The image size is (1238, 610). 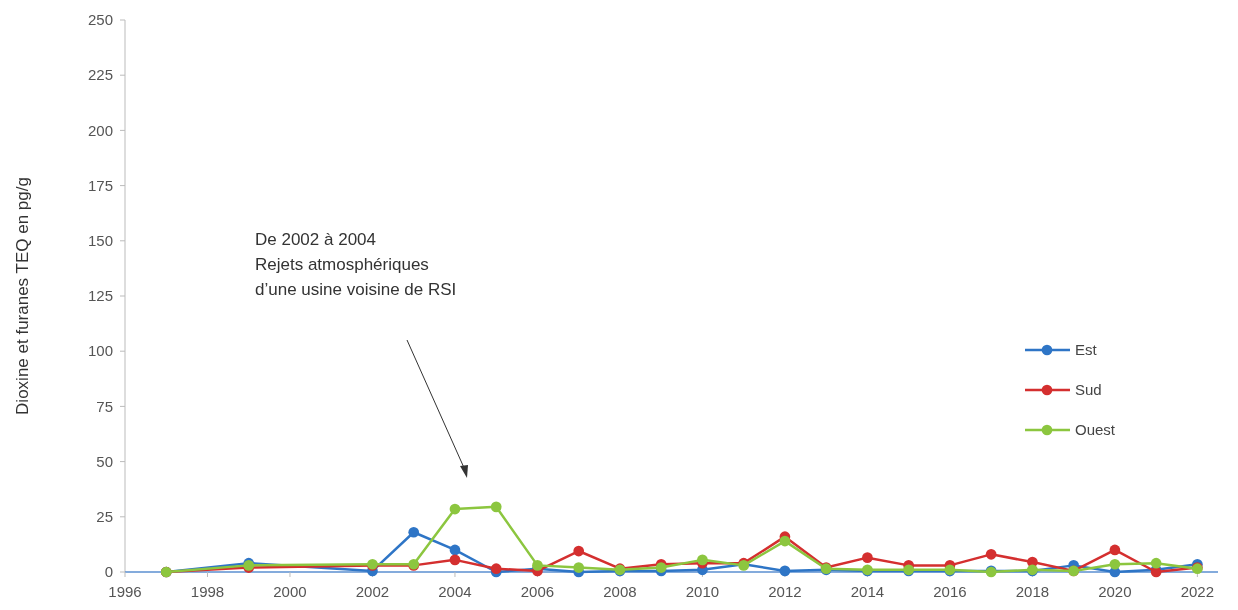 I want to click on y-tick-label: 250, so click(x=100, y=20).